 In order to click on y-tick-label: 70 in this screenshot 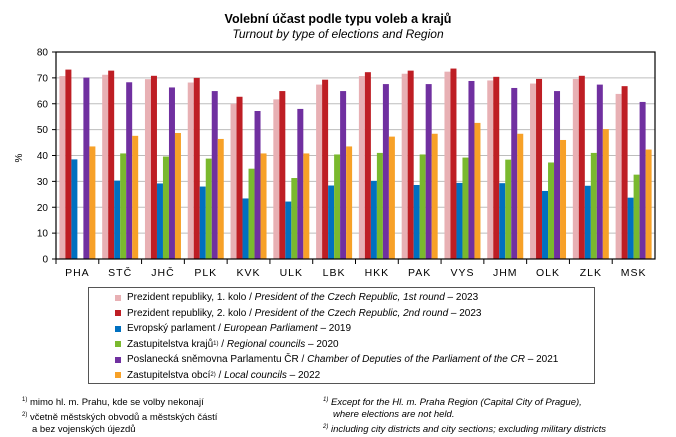, I will do `click(43, 78)`.